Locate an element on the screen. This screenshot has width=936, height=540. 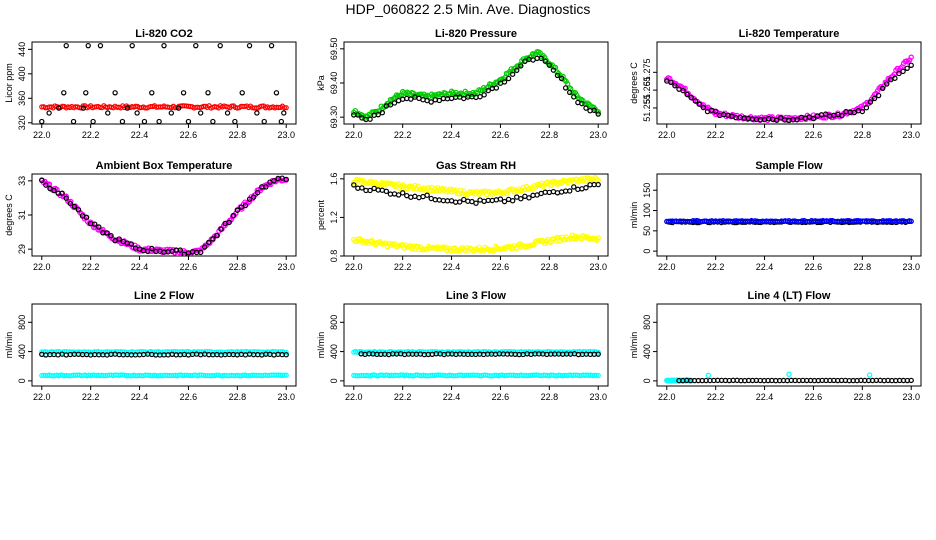
y-tick-label: 0.8 is located at coordinates (334, 256).